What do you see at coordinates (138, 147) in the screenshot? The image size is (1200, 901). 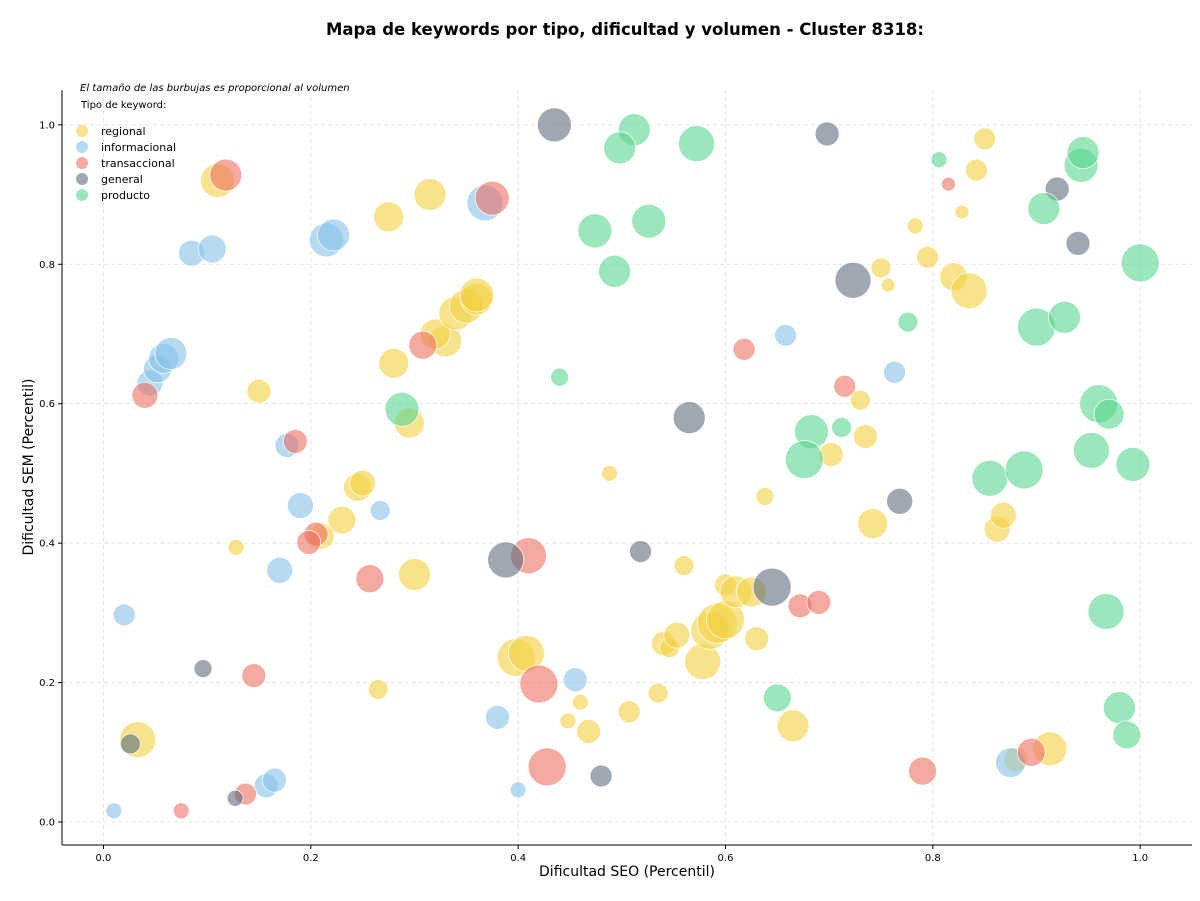 I see `legend-label-informacional: informacional` at bounding box center [138, 147].